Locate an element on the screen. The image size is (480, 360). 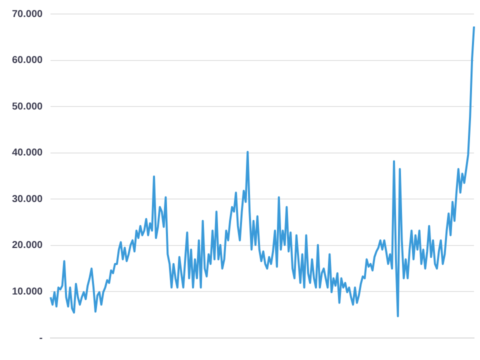
y-tick-label: 40.000 is located at coordinates (28, 153).